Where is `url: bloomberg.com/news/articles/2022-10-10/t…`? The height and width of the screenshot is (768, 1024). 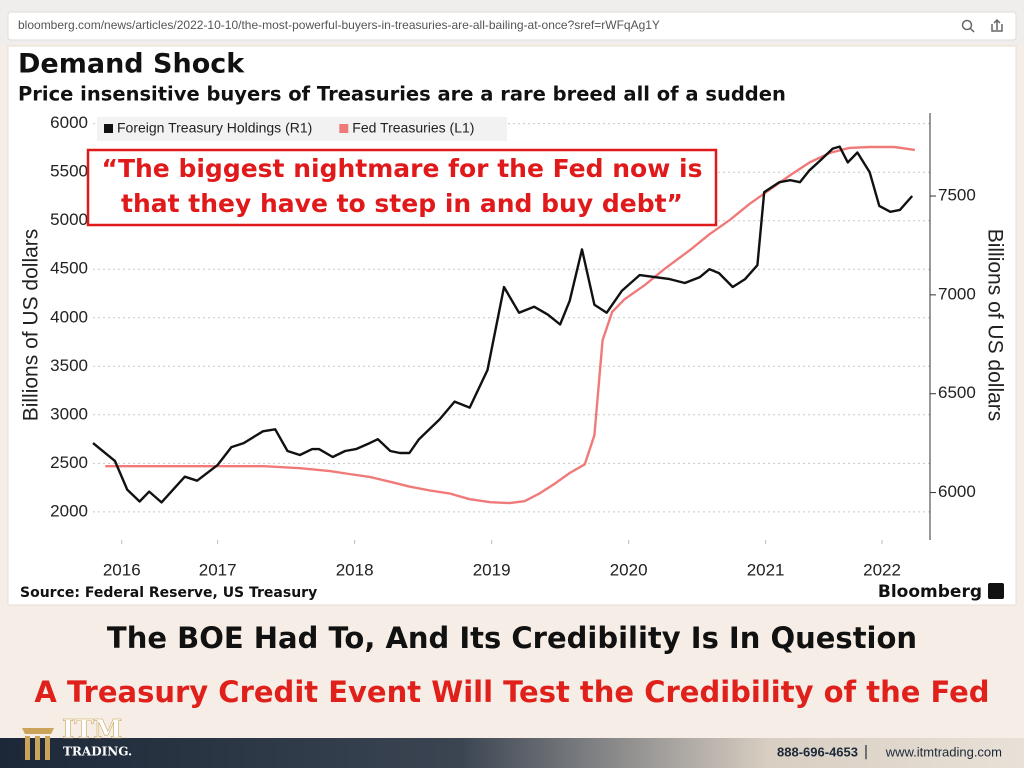
url: bloomberg.com/news/articles/2022-10-10/t… is located at coordinates (339, 25).